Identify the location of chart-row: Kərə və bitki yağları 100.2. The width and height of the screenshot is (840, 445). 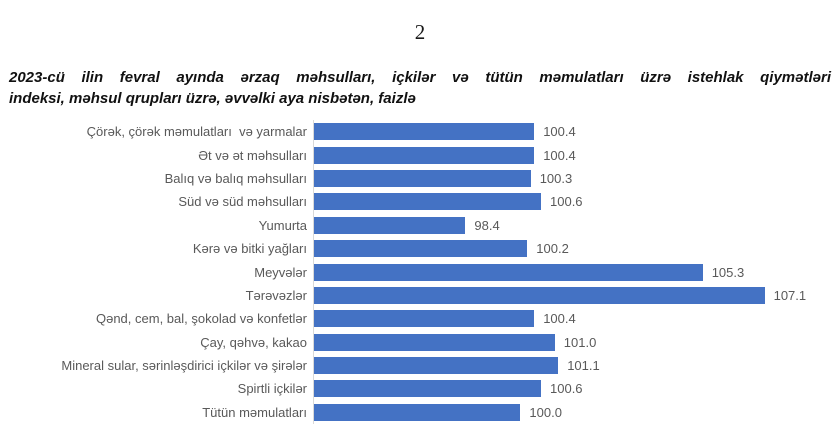
(420, 248).